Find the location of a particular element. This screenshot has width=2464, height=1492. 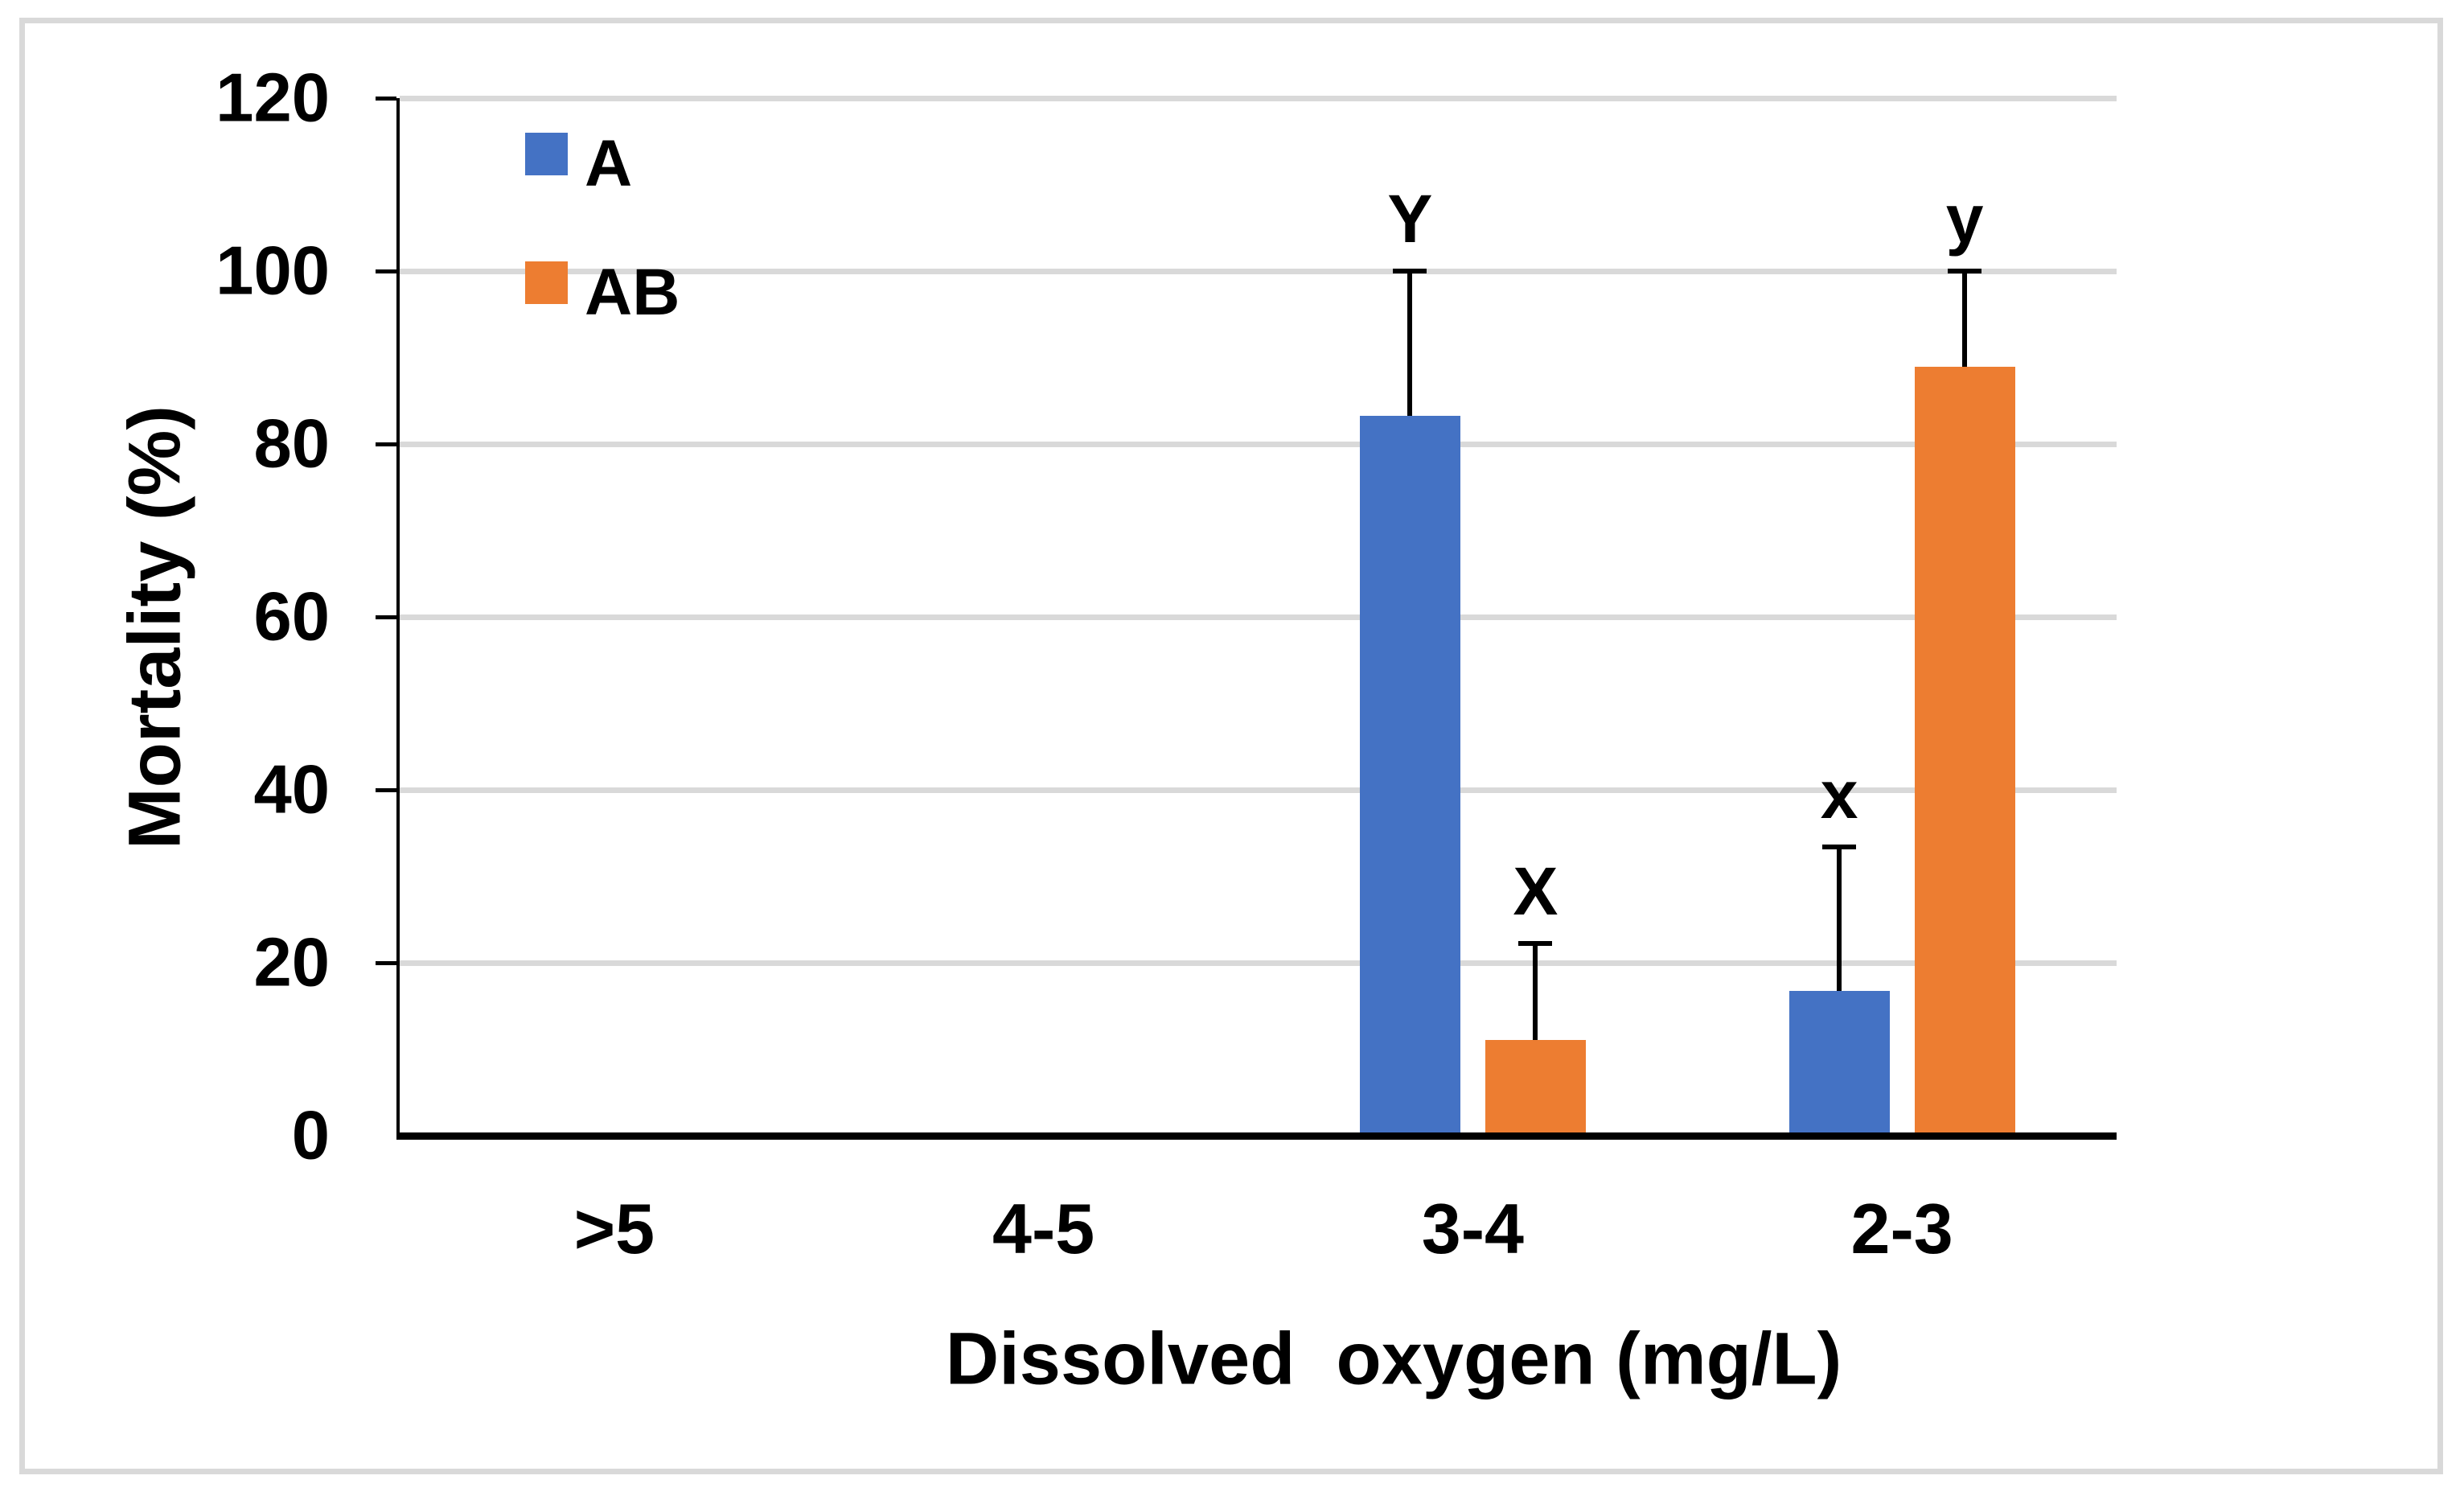

y-tick-label-80: 80 is located at coordinates (291, 444).